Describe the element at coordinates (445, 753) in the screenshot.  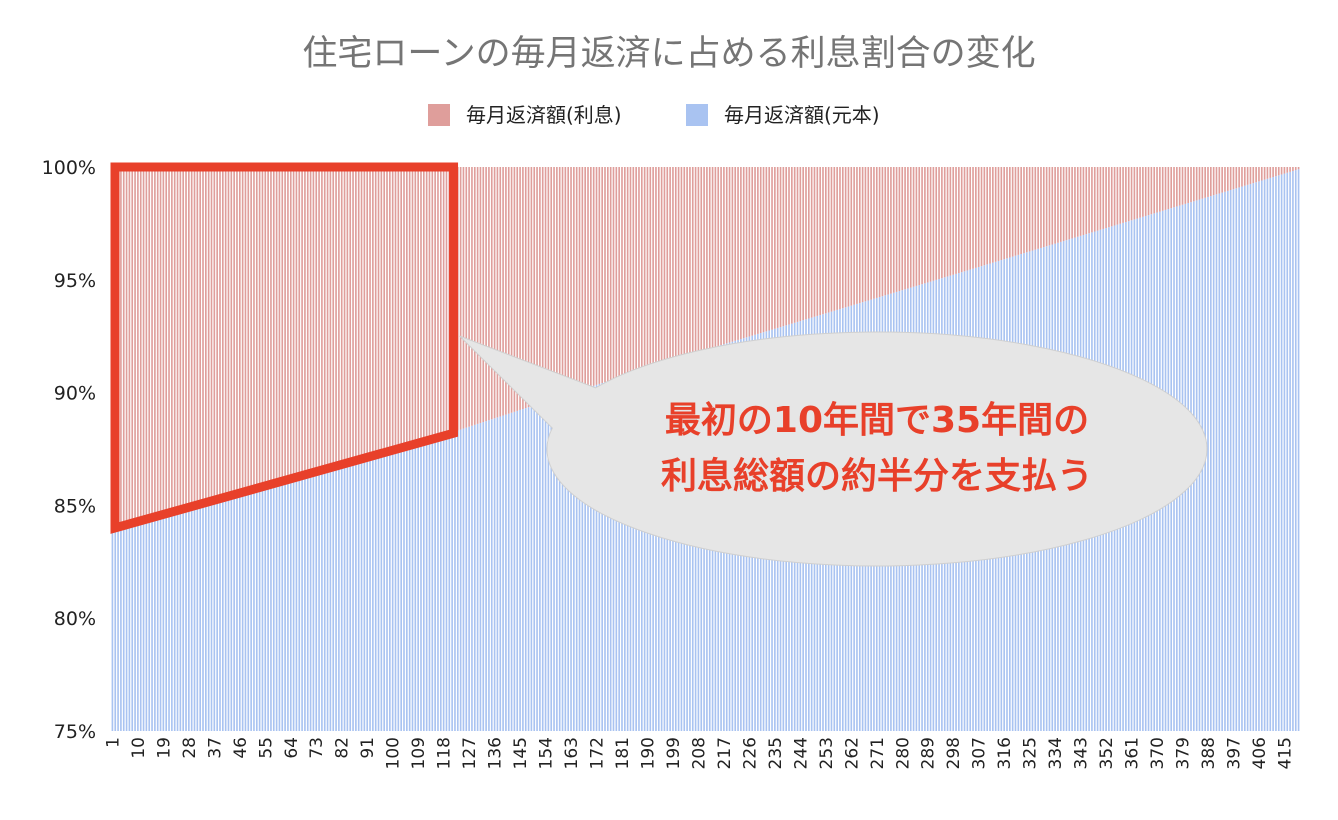
I see `x-tick-label: 118` at that location.